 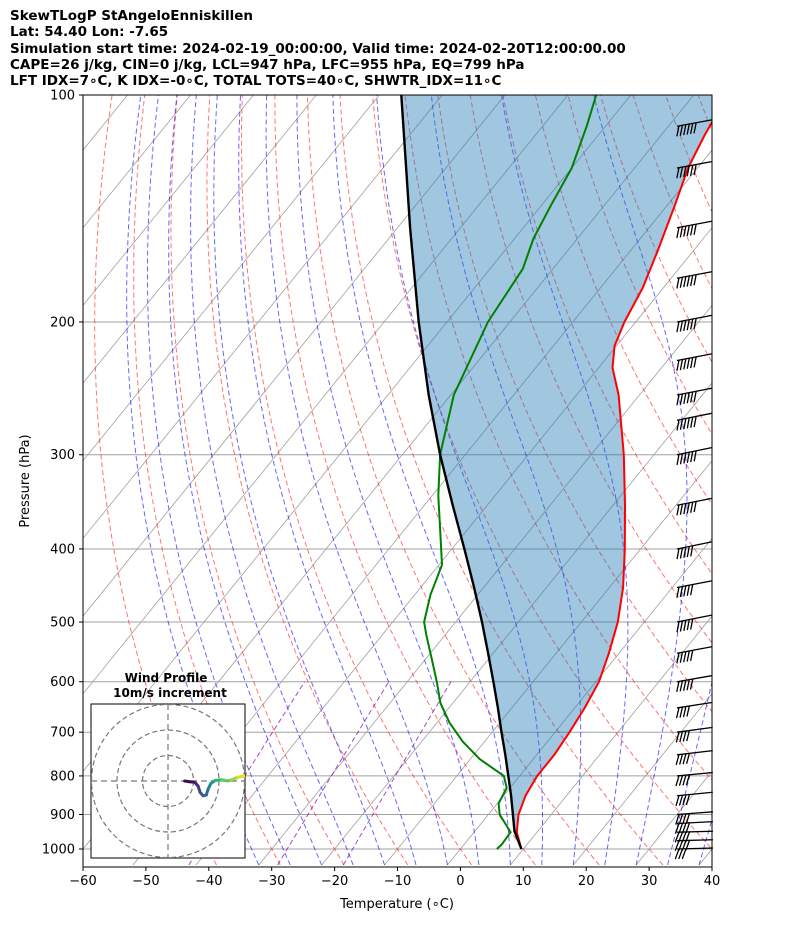 What do you see at coordinates (333, 773) in the screenshot?
I see `mixing-ratio-line` at bounding box center [333, 773].